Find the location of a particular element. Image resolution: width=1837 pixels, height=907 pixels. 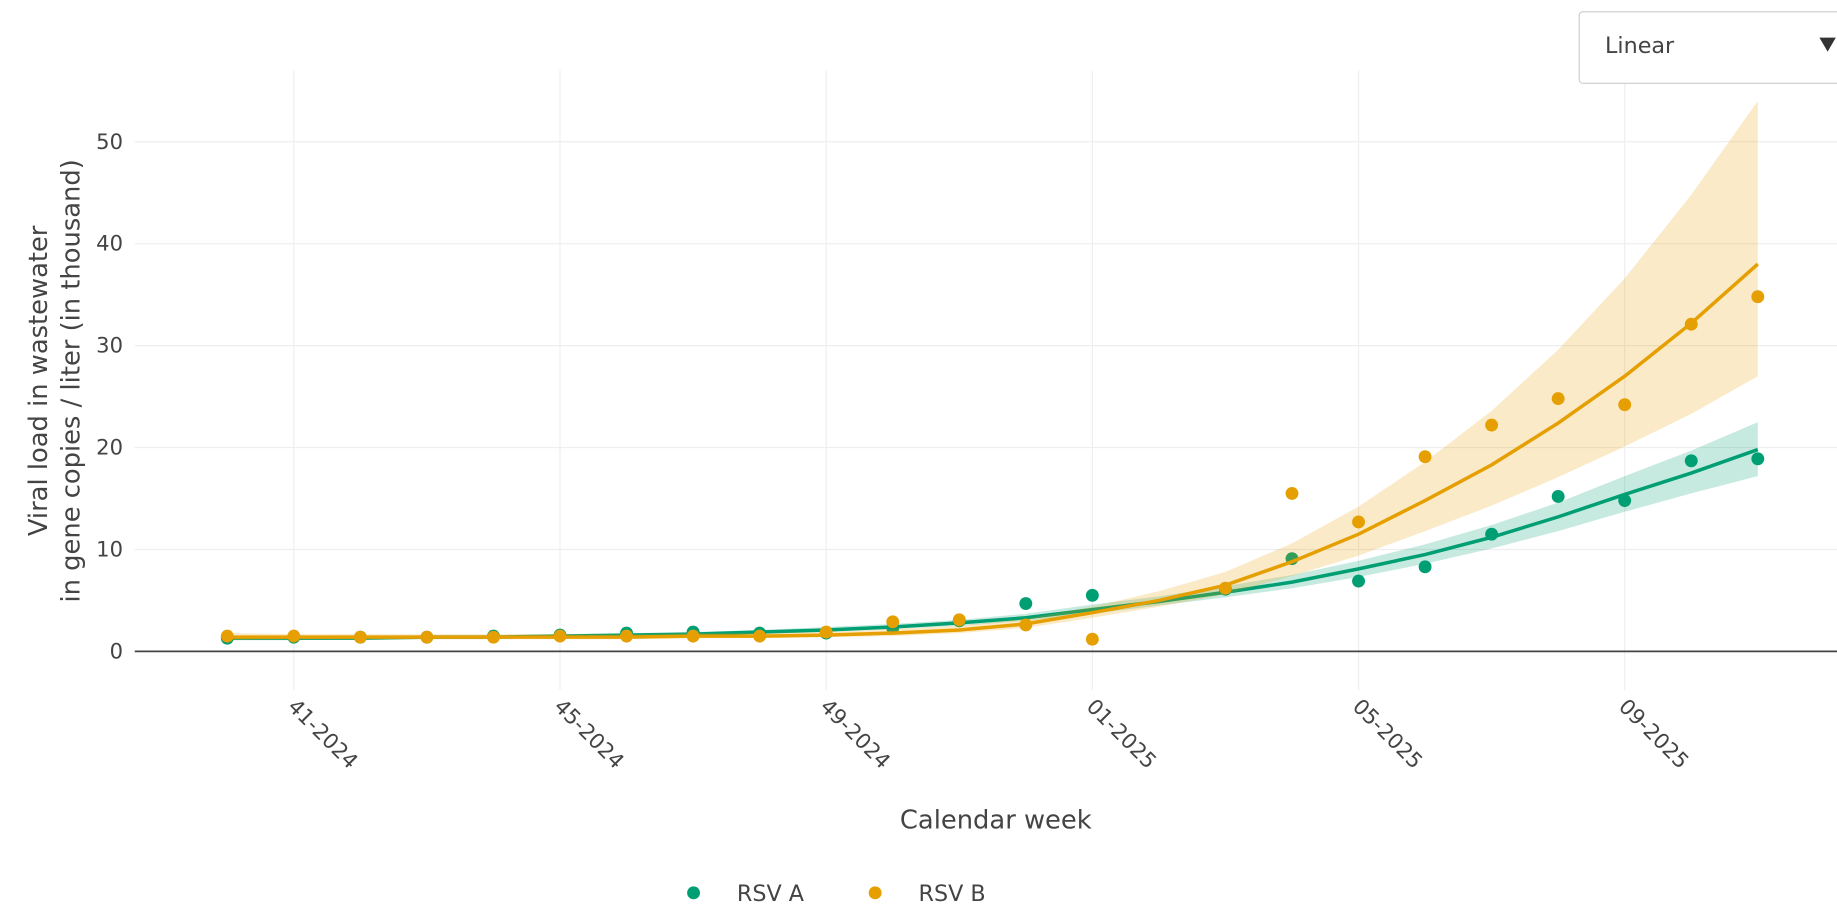

x-tick-label: 45-2024 is located at coordinates (589, 734).